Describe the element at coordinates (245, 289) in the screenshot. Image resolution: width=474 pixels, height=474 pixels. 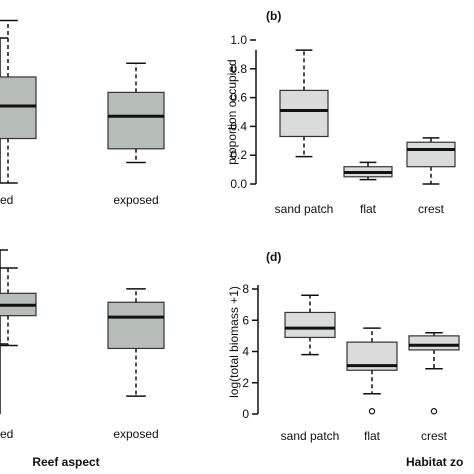
I see `panel-d-ytick-label-4: 8` at that location.